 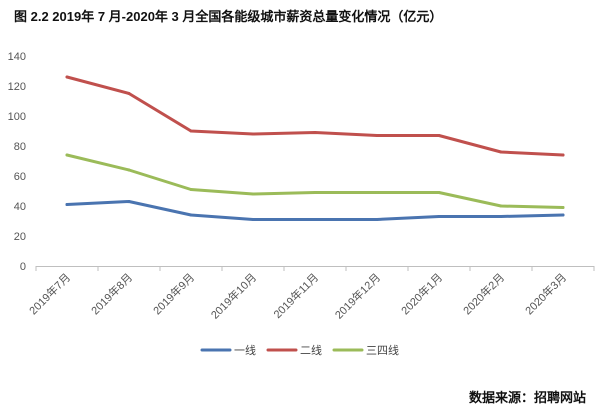 What do you see at coordinates (311, 350) in the screenshot?
I see `legend-label: 二线` at bounding box center [311, 350].